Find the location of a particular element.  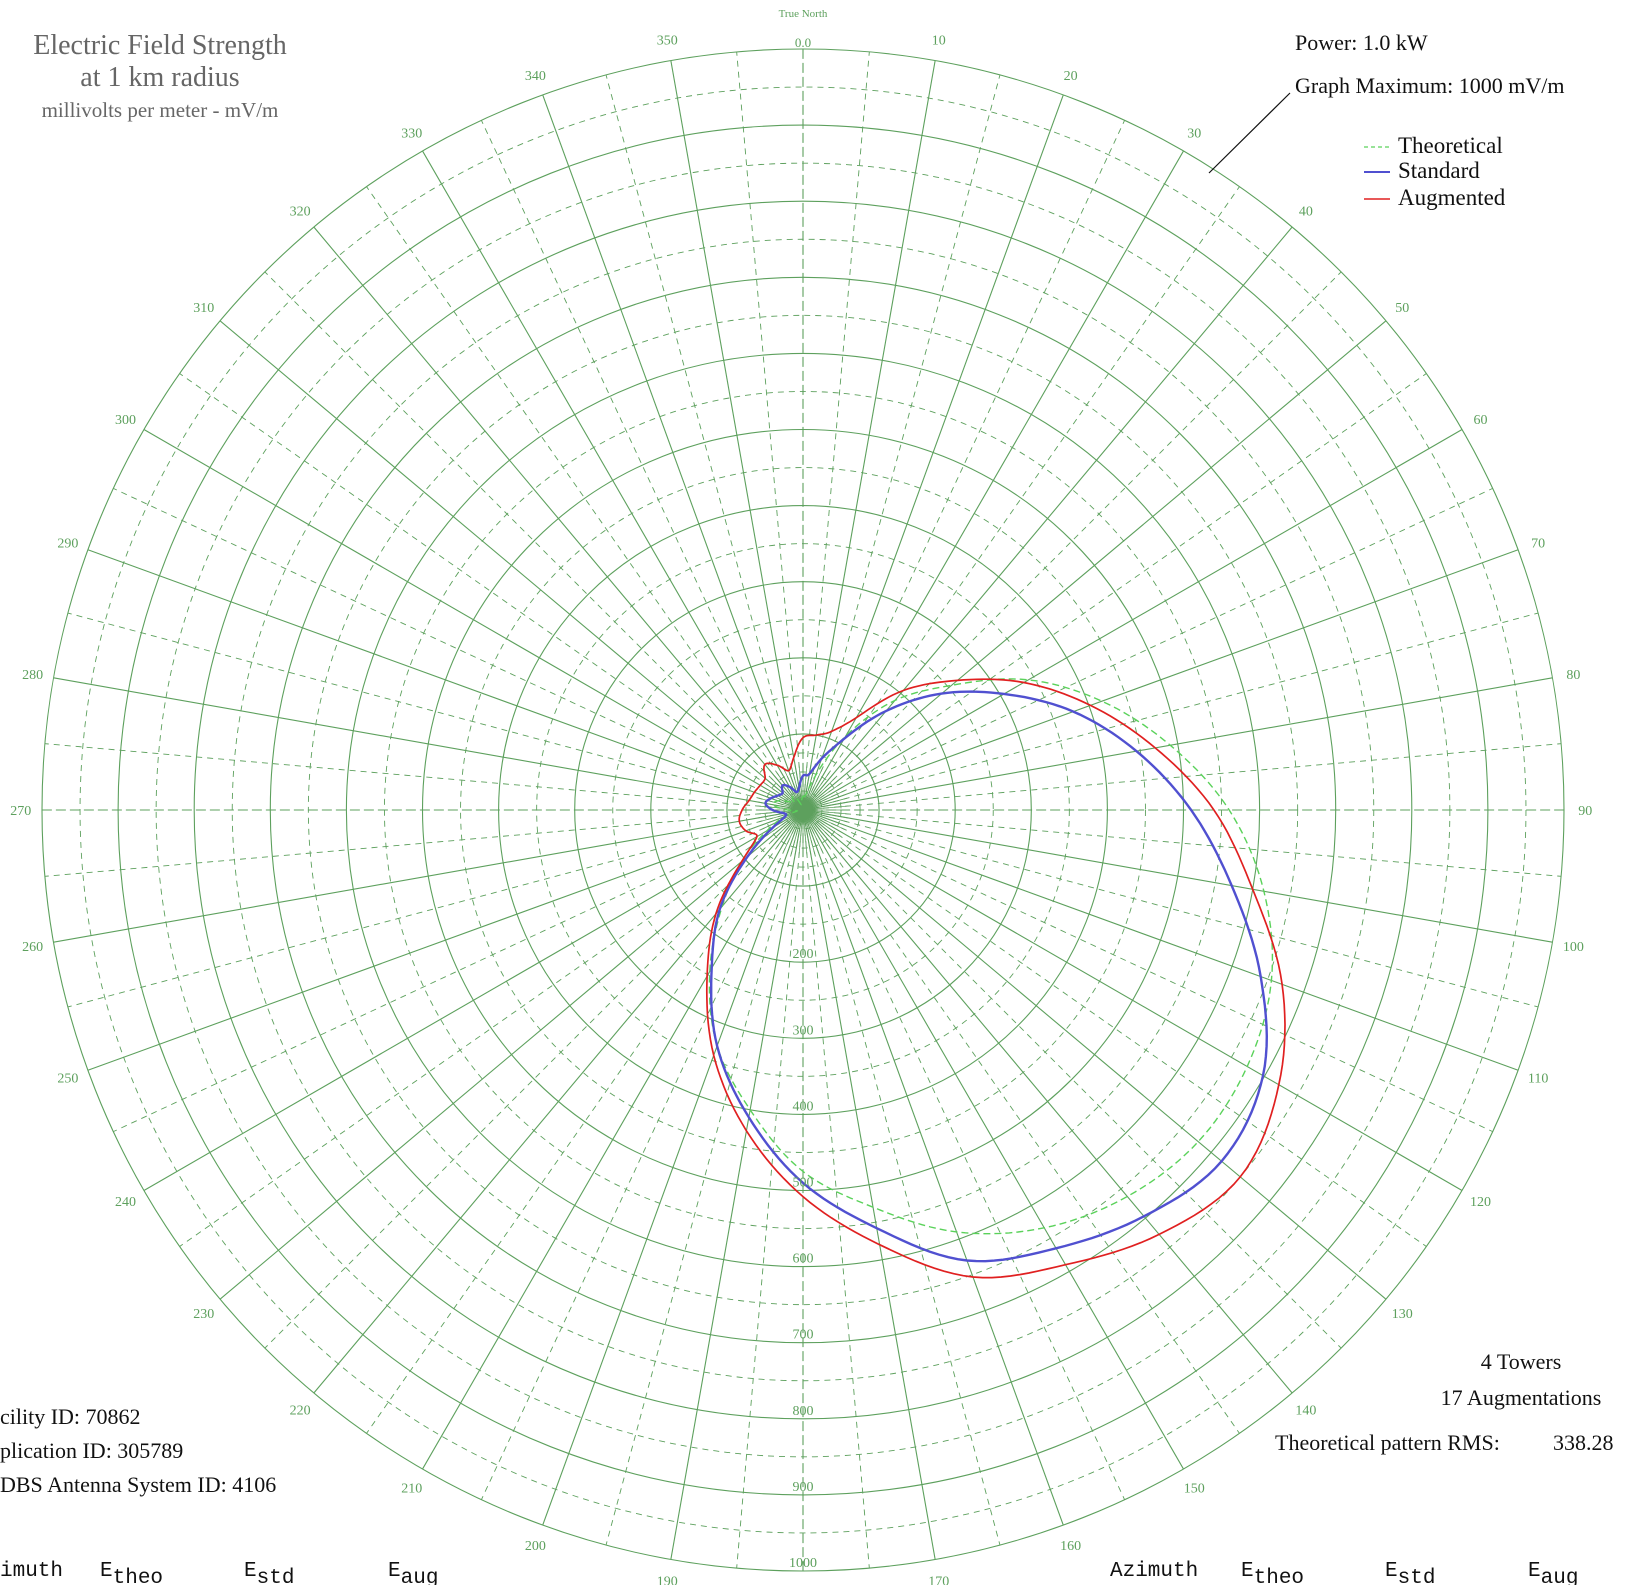

series-standard is located at coordinates (989, 976).